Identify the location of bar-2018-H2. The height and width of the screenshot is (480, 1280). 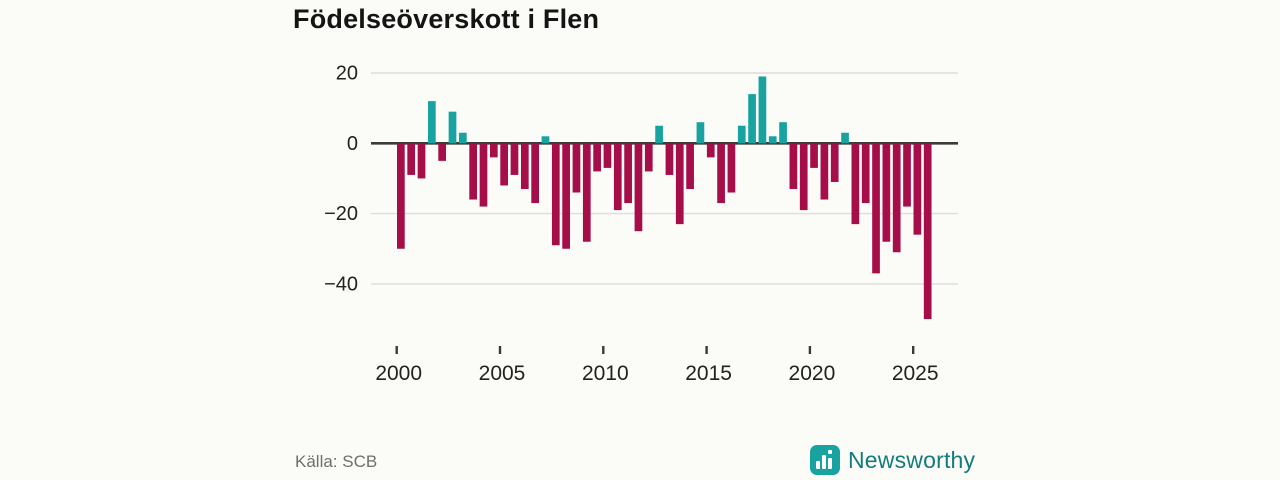
(783, 133).